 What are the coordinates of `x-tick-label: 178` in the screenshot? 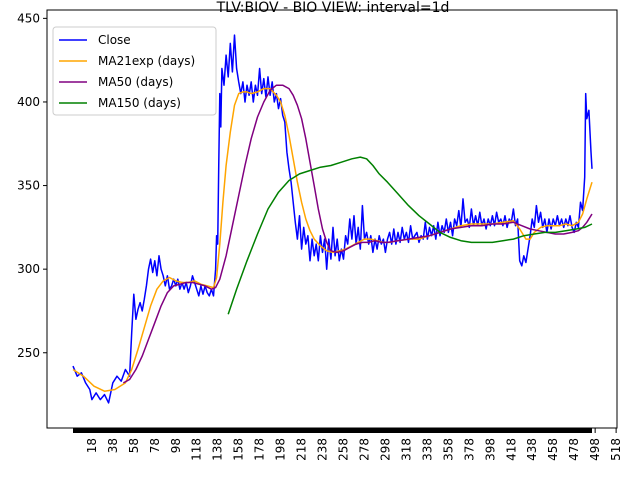 It's located at (260, 449).